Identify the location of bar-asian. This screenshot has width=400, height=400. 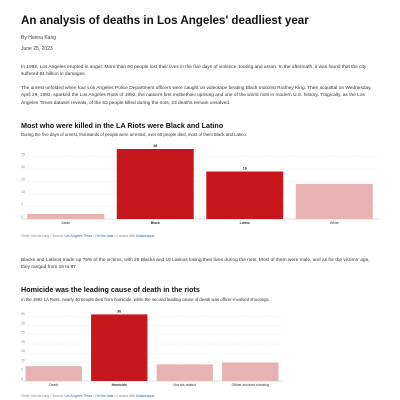
(66, 216).